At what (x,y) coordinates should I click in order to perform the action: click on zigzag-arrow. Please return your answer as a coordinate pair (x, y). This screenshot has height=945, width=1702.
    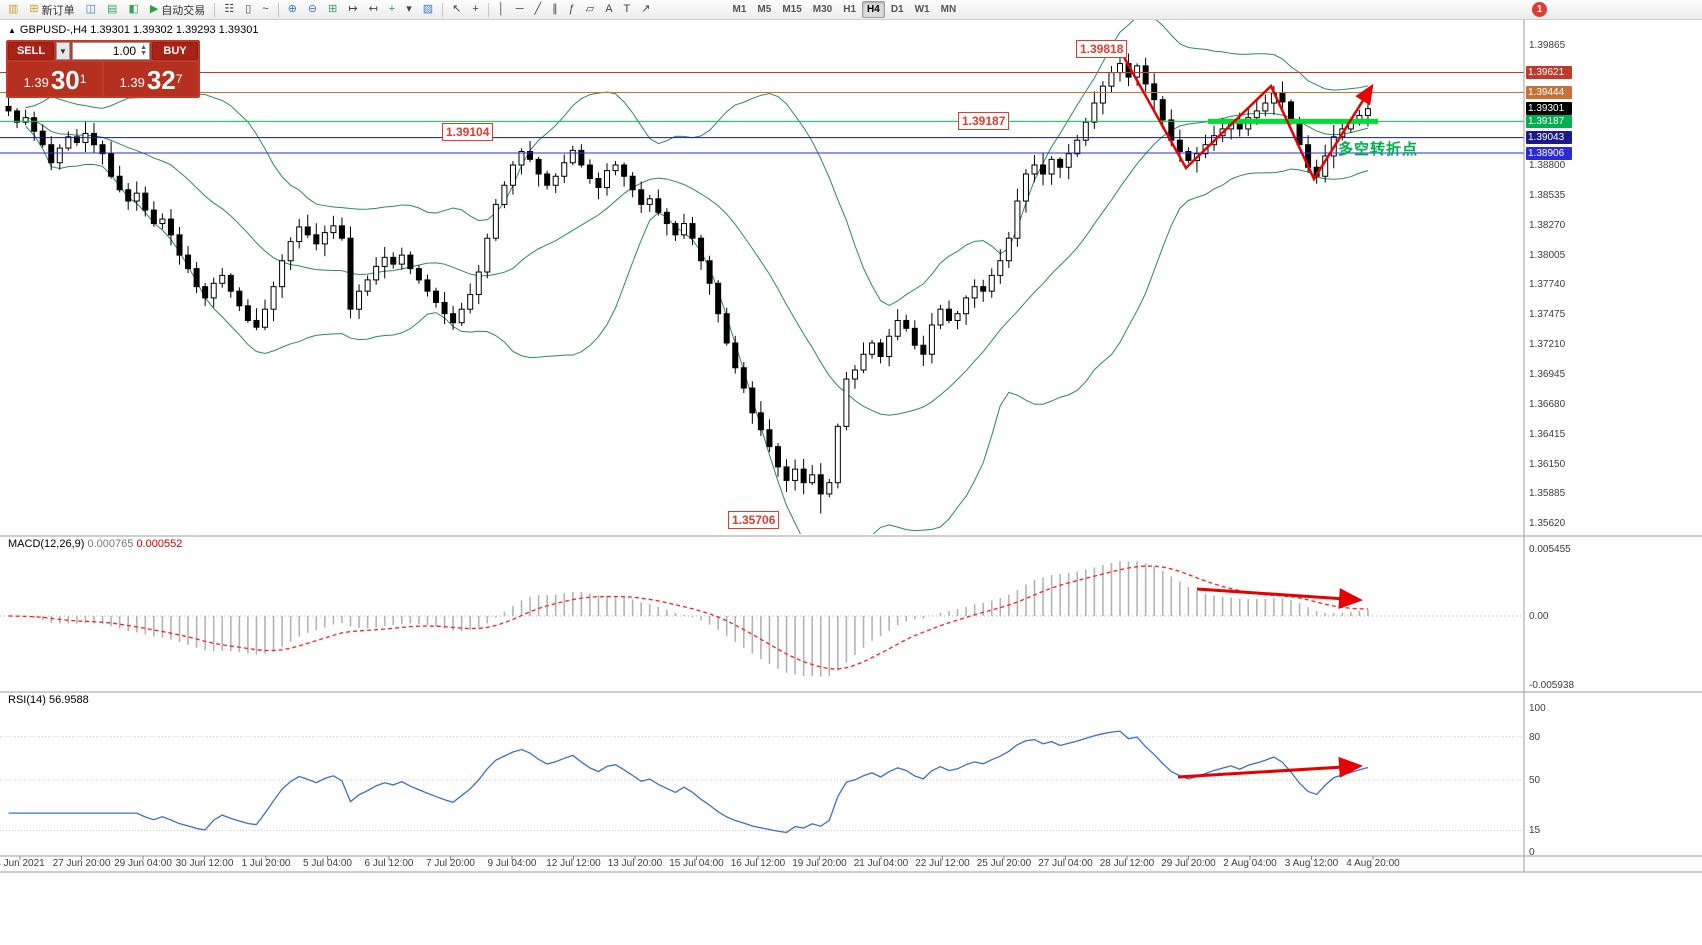
    Looking at the image, I should click on (1246, 115).